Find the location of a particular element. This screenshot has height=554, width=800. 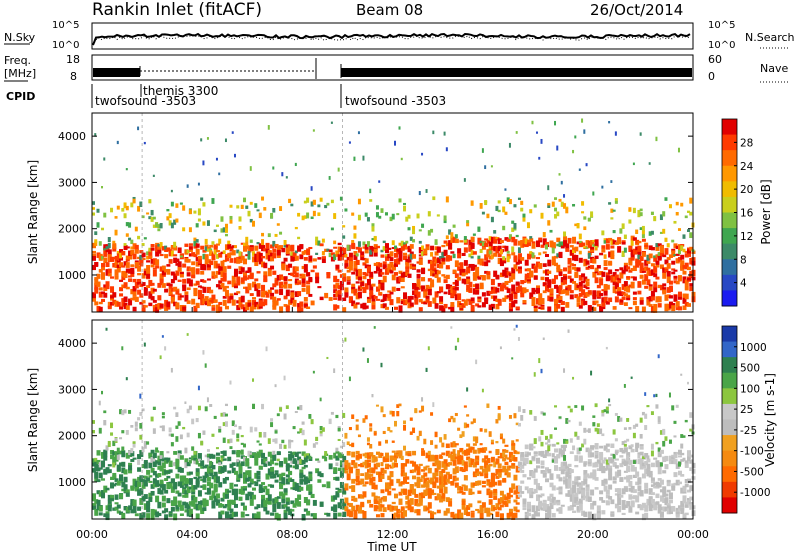

xtick-label: 00:00 is located at coordinates (92, 534).